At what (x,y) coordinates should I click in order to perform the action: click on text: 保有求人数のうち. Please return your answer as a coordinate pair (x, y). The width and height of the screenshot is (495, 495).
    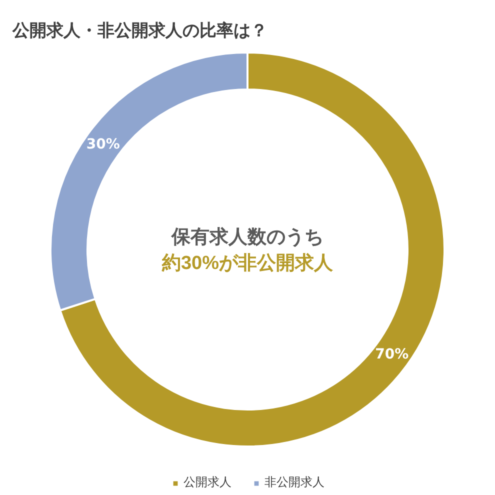
    Looking at the image, I should click on (247, 237).